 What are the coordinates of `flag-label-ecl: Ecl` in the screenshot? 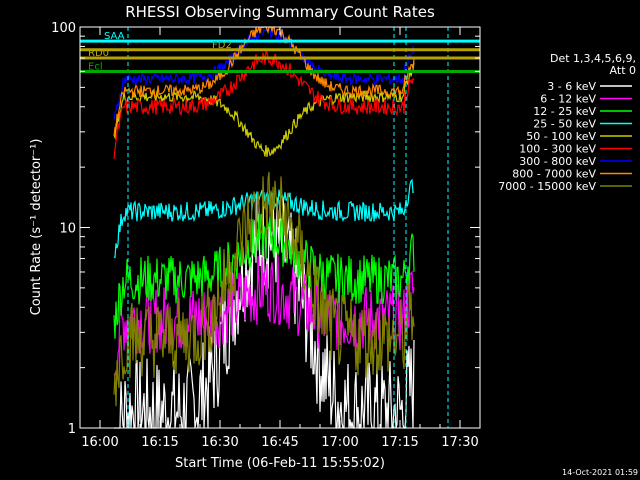 It's located at (95, 66).